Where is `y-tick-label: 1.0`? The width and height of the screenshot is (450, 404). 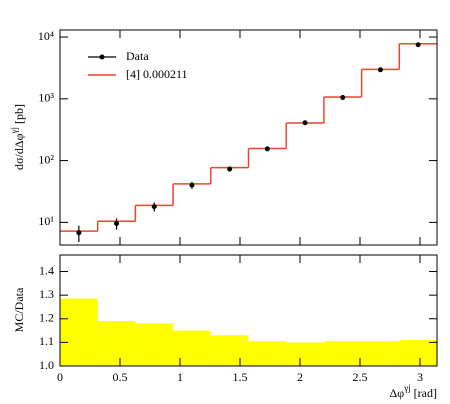 y-tick-label: 1.0 is located at coordinates (46, 365).